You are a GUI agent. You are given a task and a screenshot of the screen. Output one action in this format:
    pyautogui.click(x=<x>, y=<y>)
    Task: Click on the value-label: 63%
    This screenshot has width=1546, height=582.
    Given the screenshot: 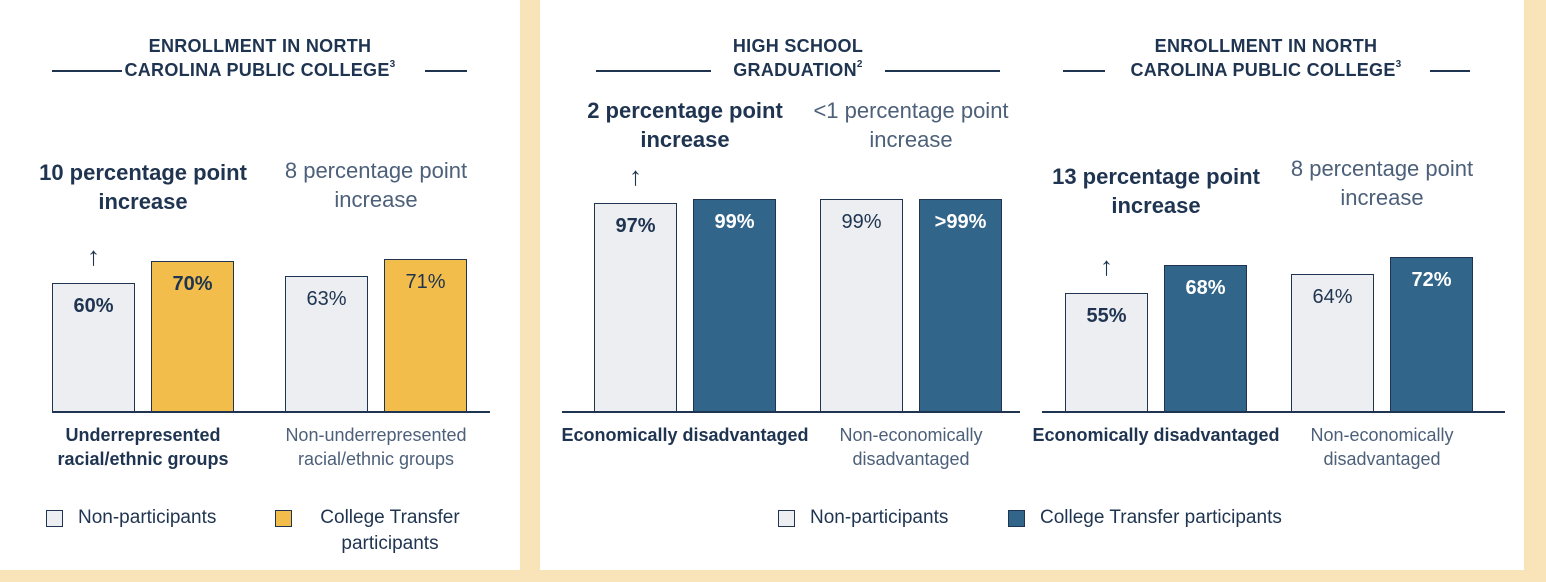 What is the action you would take?
    pyautogui.click(x=326, y=299)
    